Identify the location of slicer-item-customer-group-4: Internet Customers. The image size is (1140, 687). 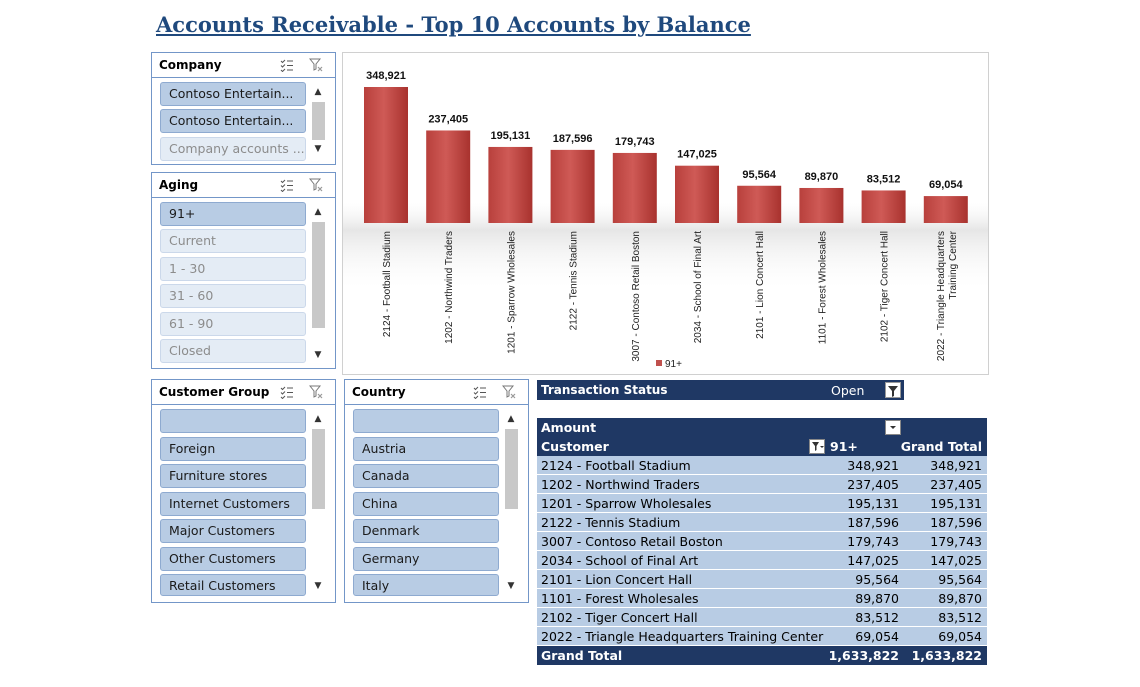
(233, 504).